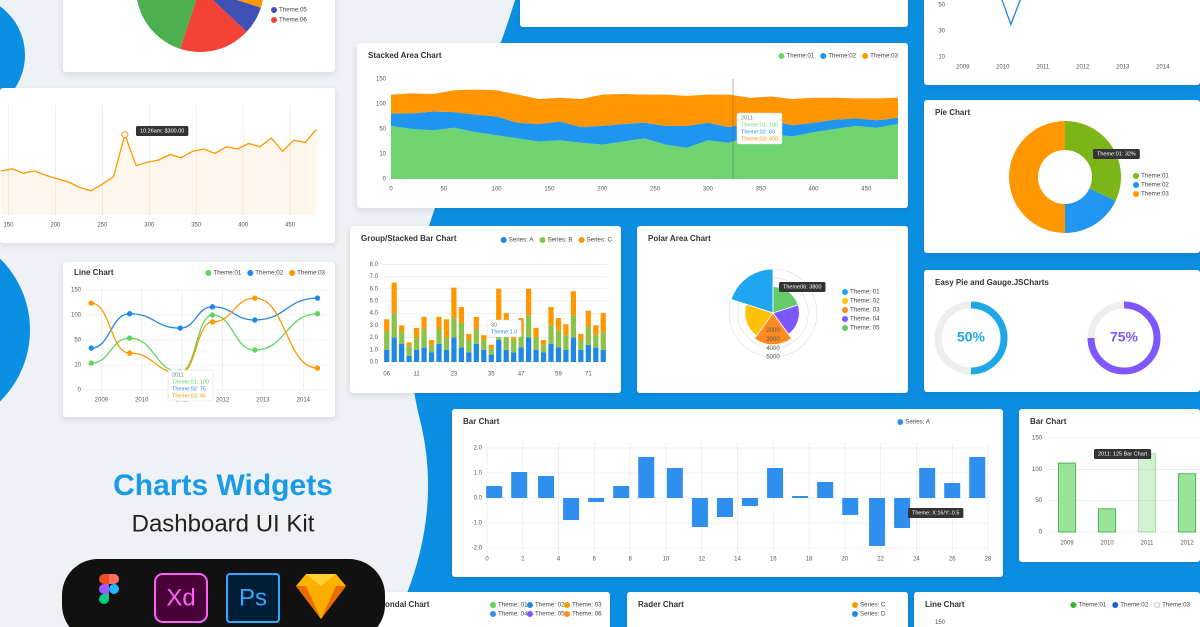 The image size is (1200, 627). What do you see at coordinates (873, 605) in the screenshot?
I see `legend-label: Series: C` at bounding box center [873, 605].